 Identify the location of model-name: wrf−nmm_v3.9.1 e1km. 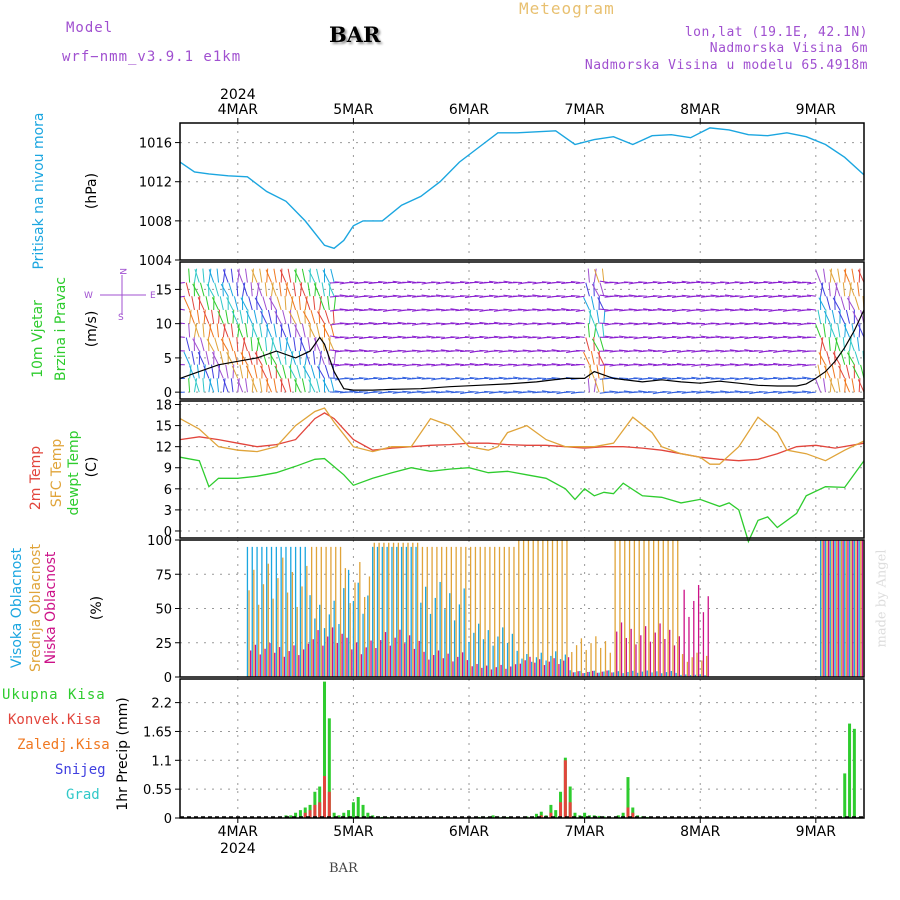
(152, 57).